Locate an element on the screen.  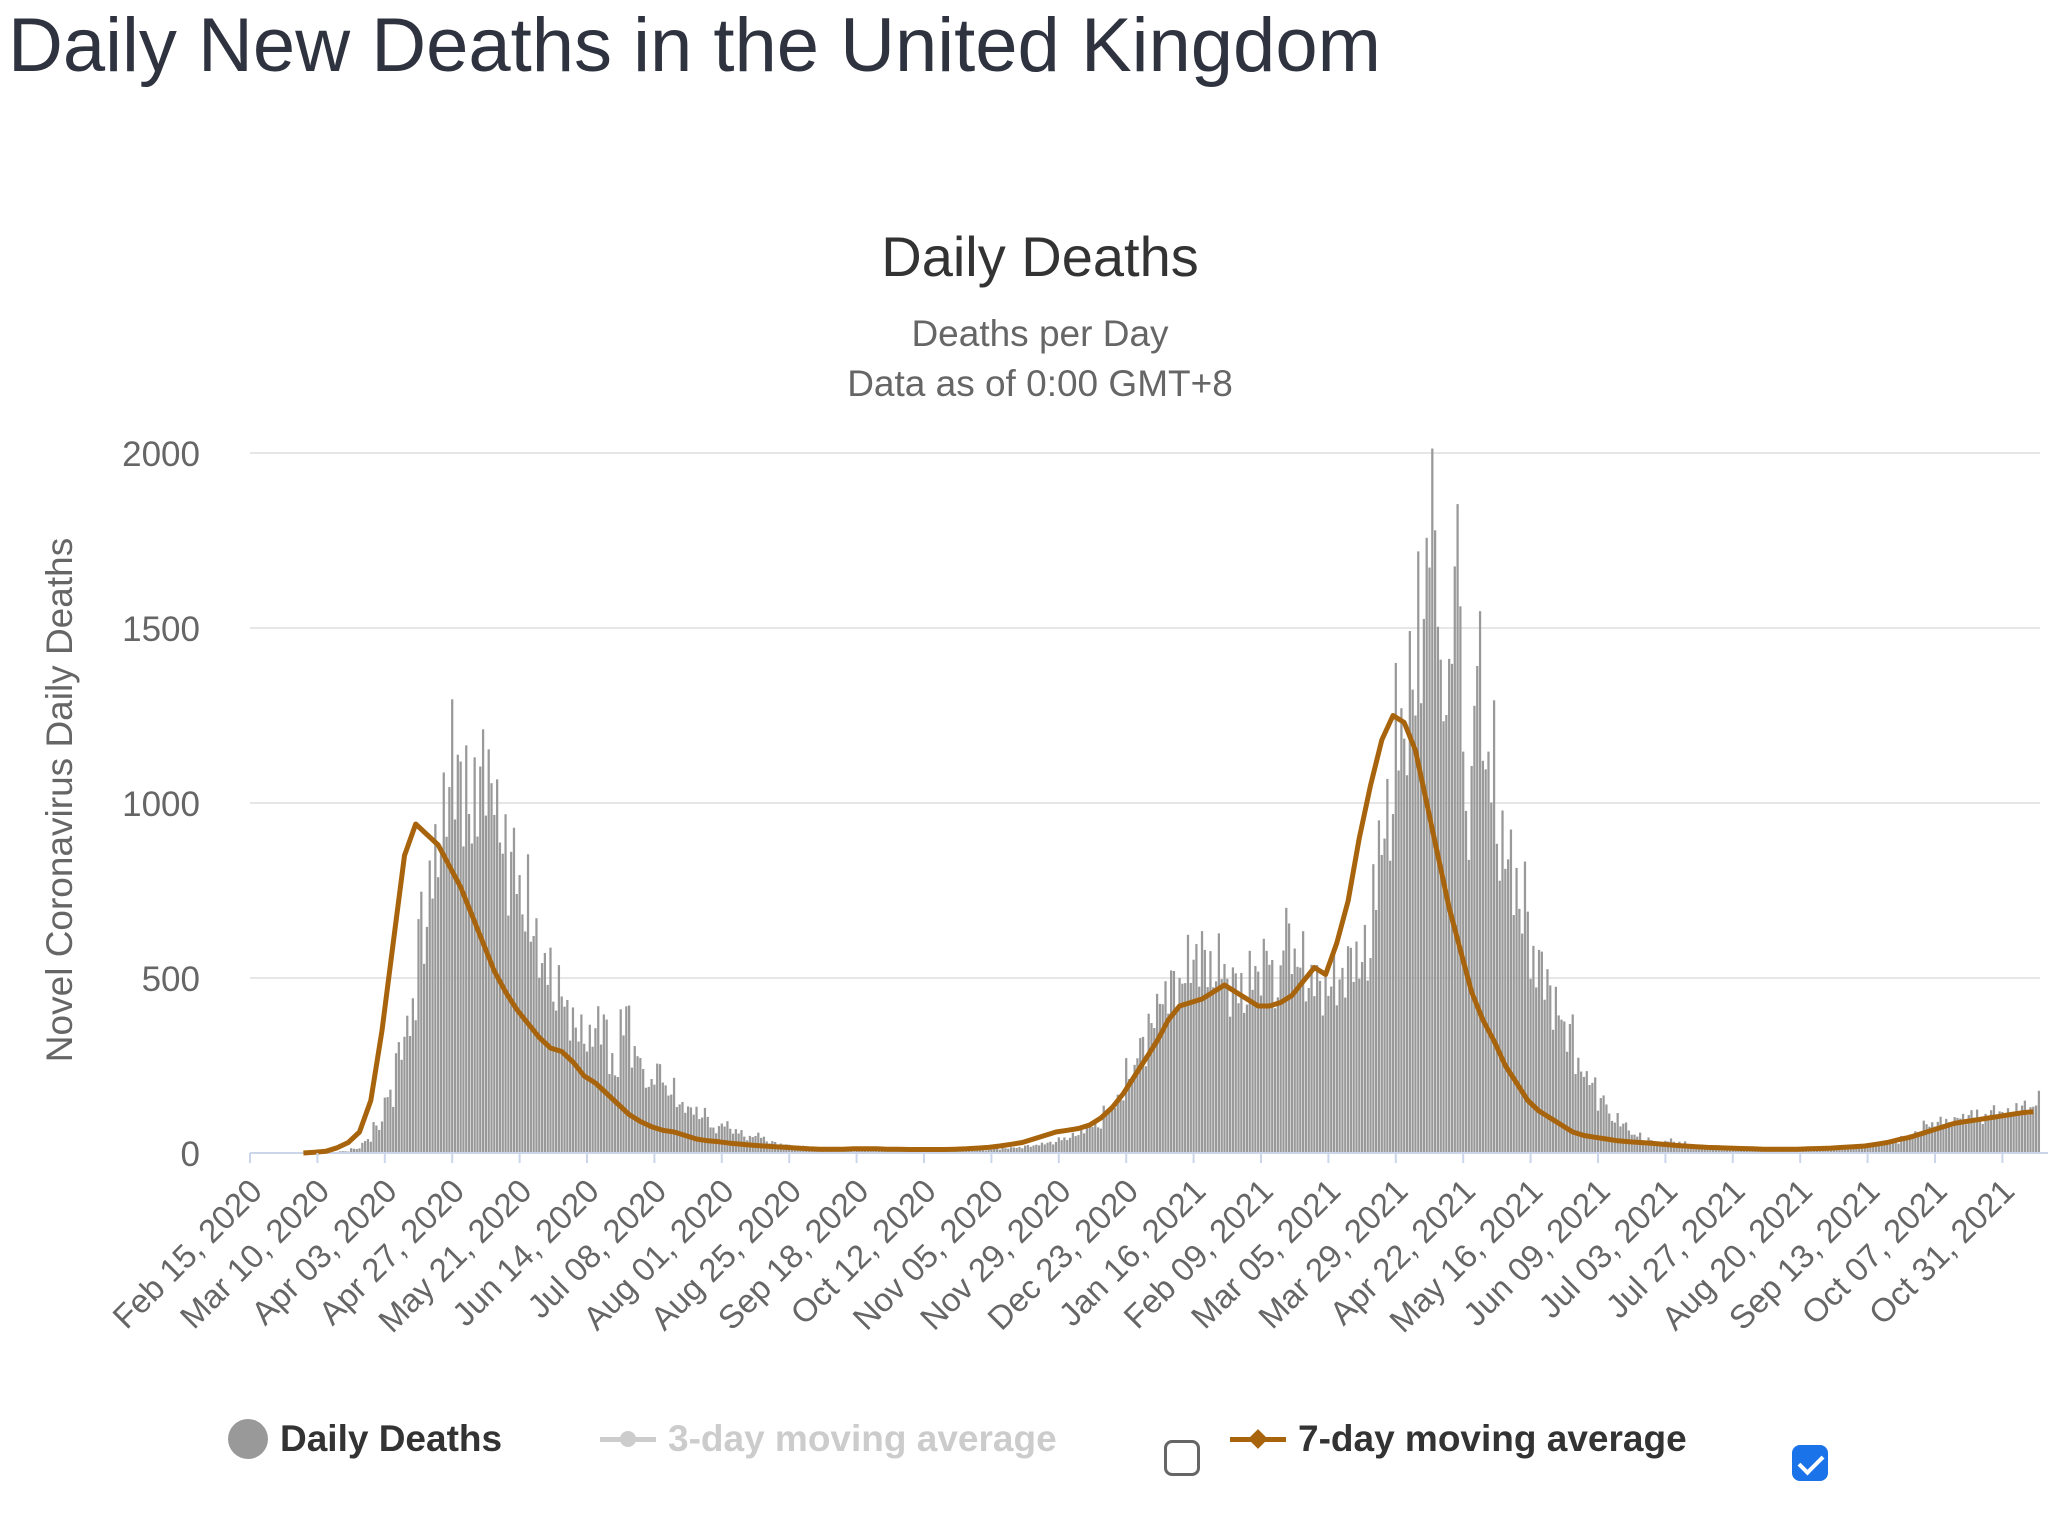
legend-daily-deaths: Daily Deaths is located at coordinates (365, 1439).